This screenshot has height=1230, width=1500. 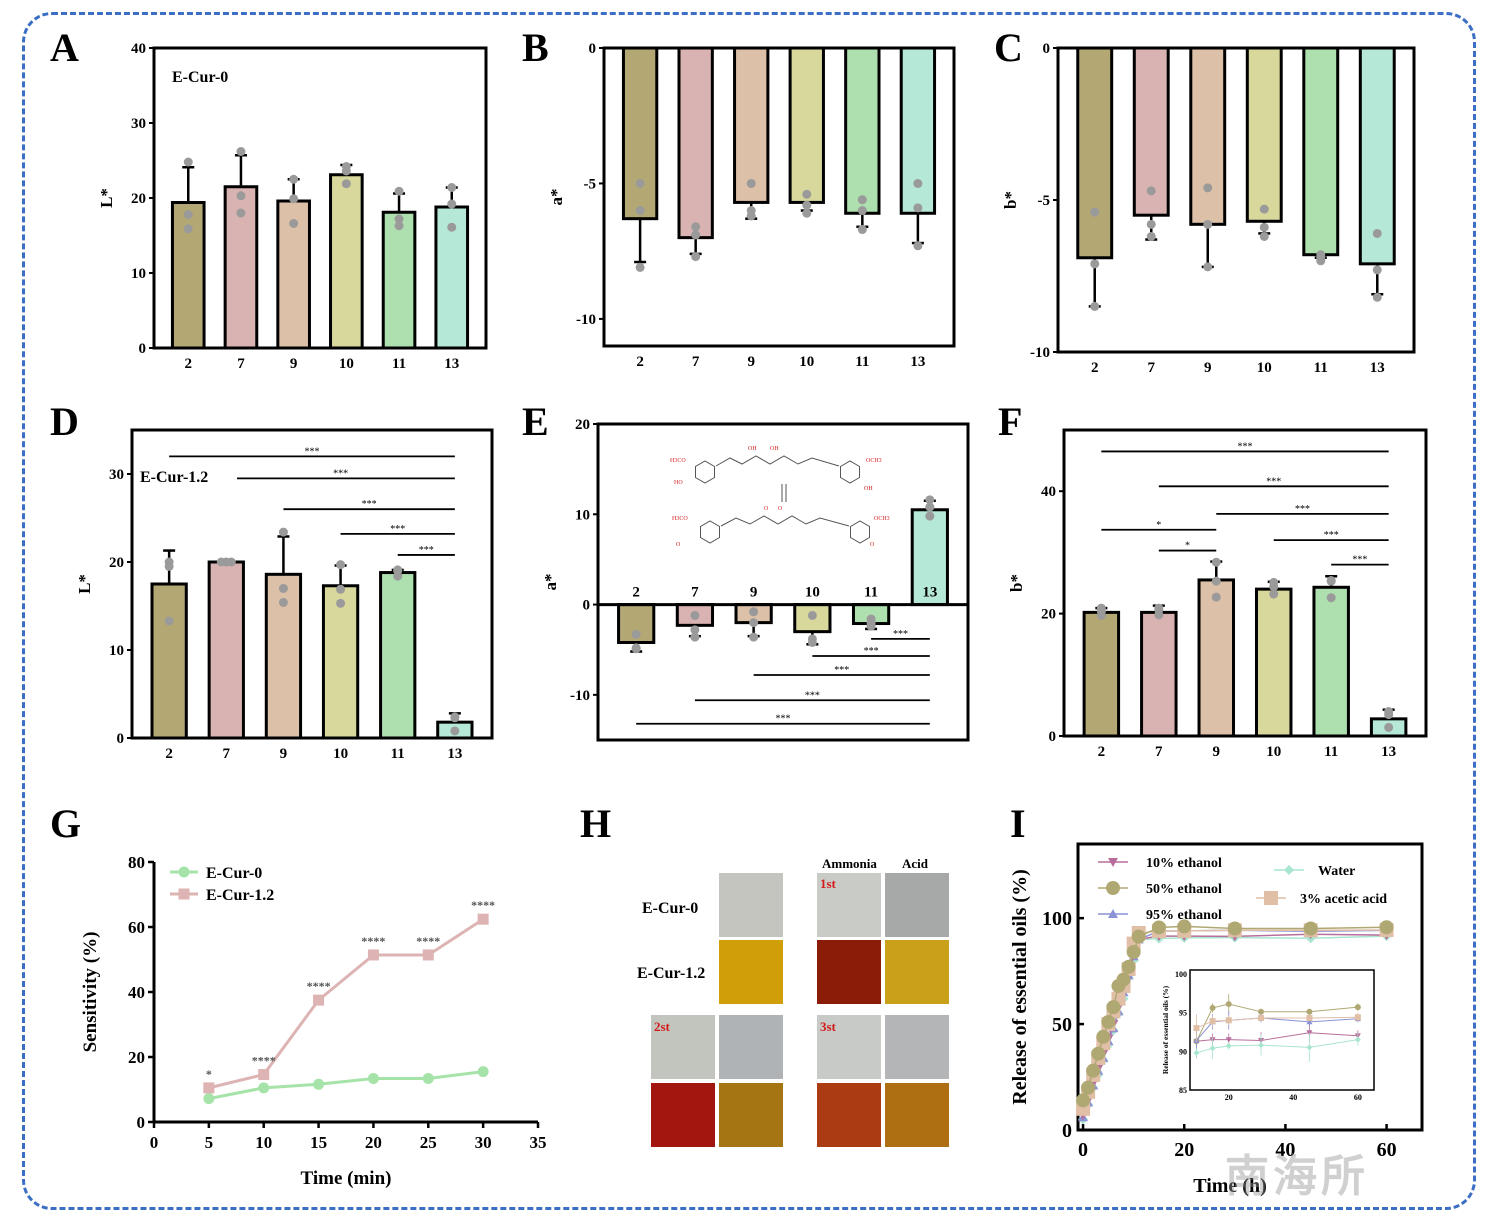 What do you see at coordinates (849, 1115) in the screenshot?
I see `swatch-cycle3-ecur12-ammonia` at bounding box center [849, 1115].